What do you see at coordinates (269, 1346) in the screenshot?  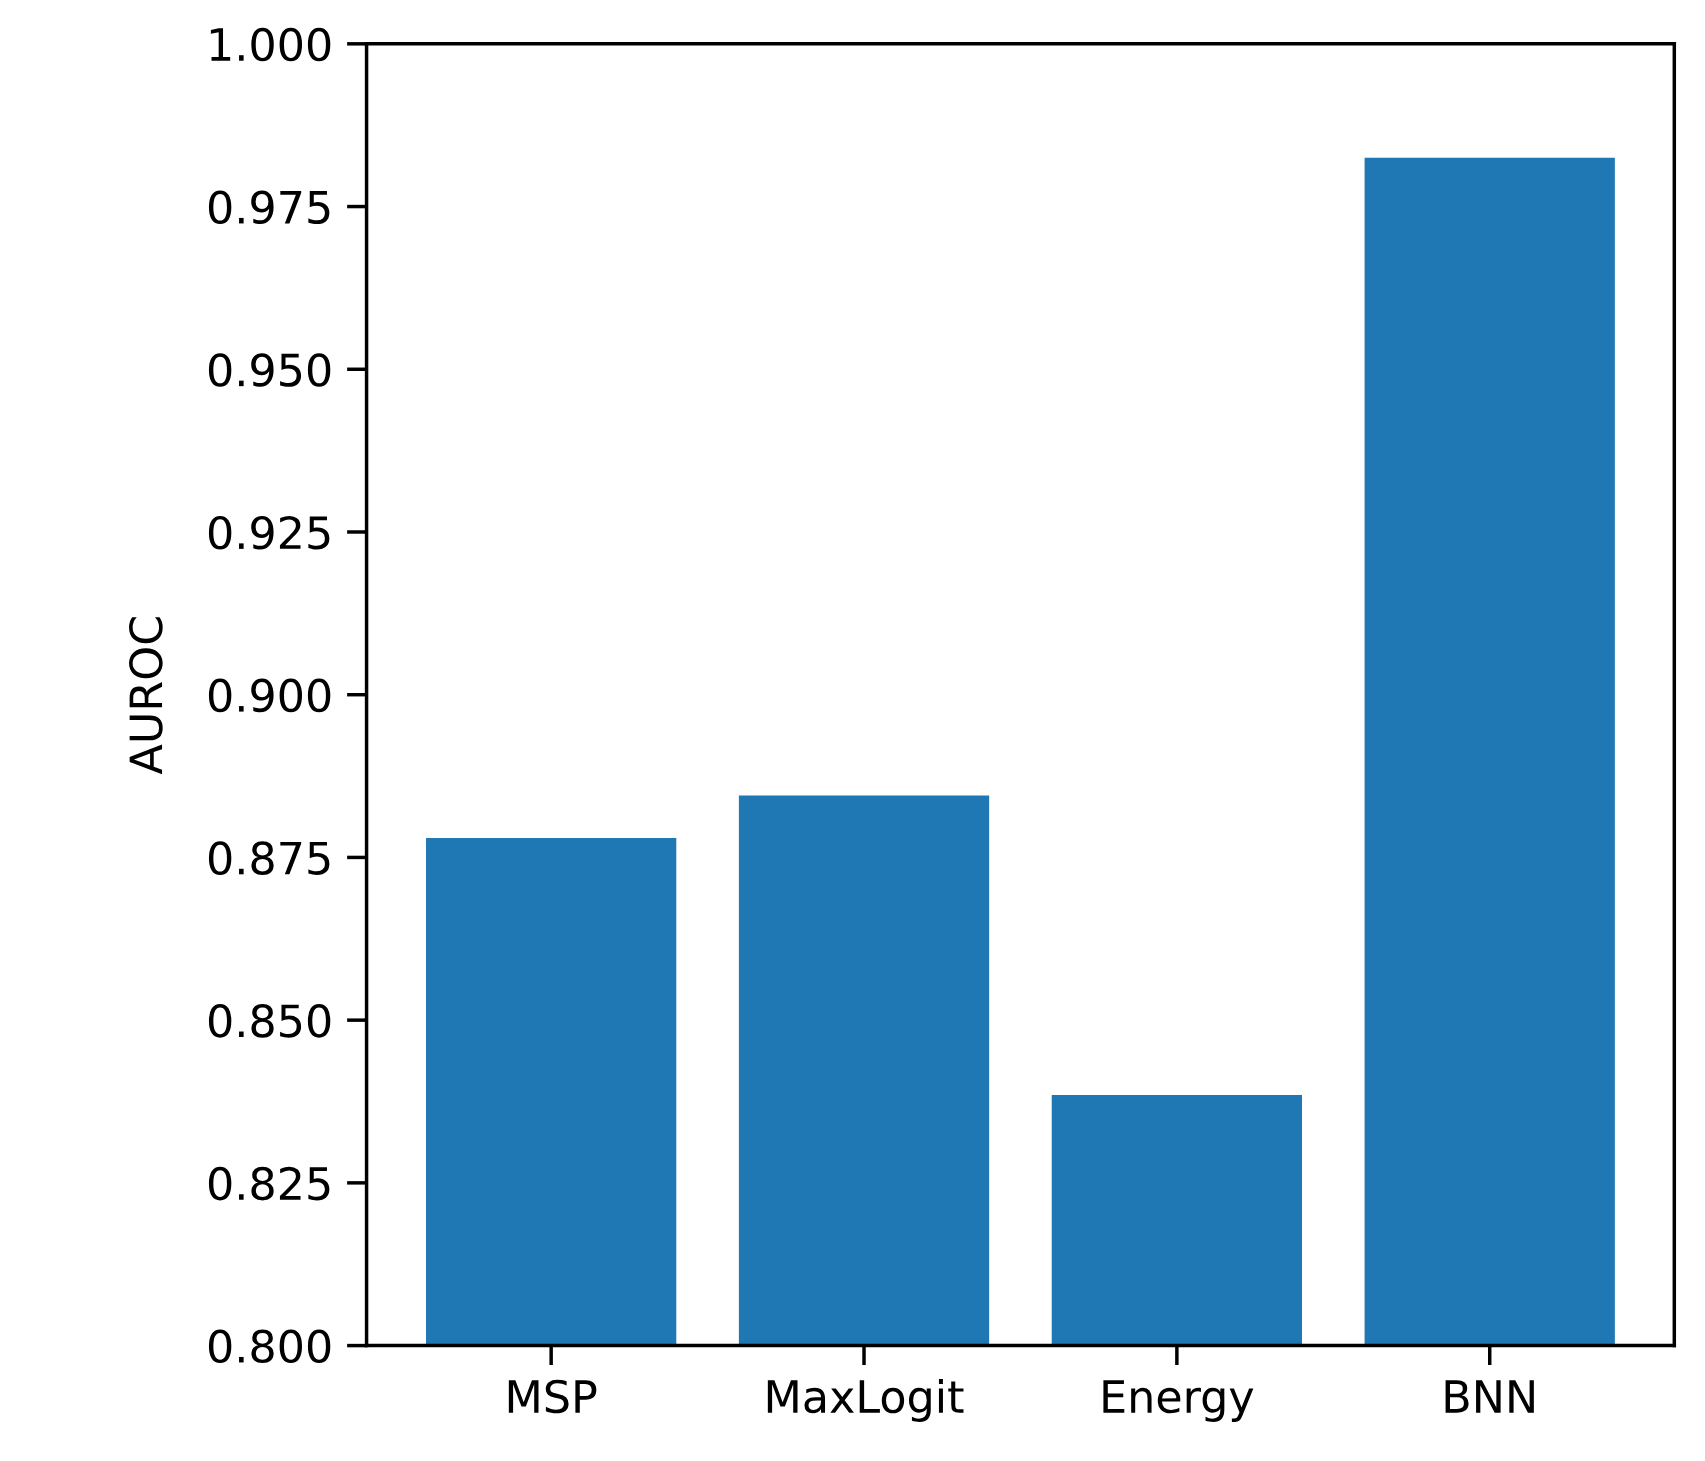 I see `y-tick-label: 0.800` at bounding box center [269, 1346].